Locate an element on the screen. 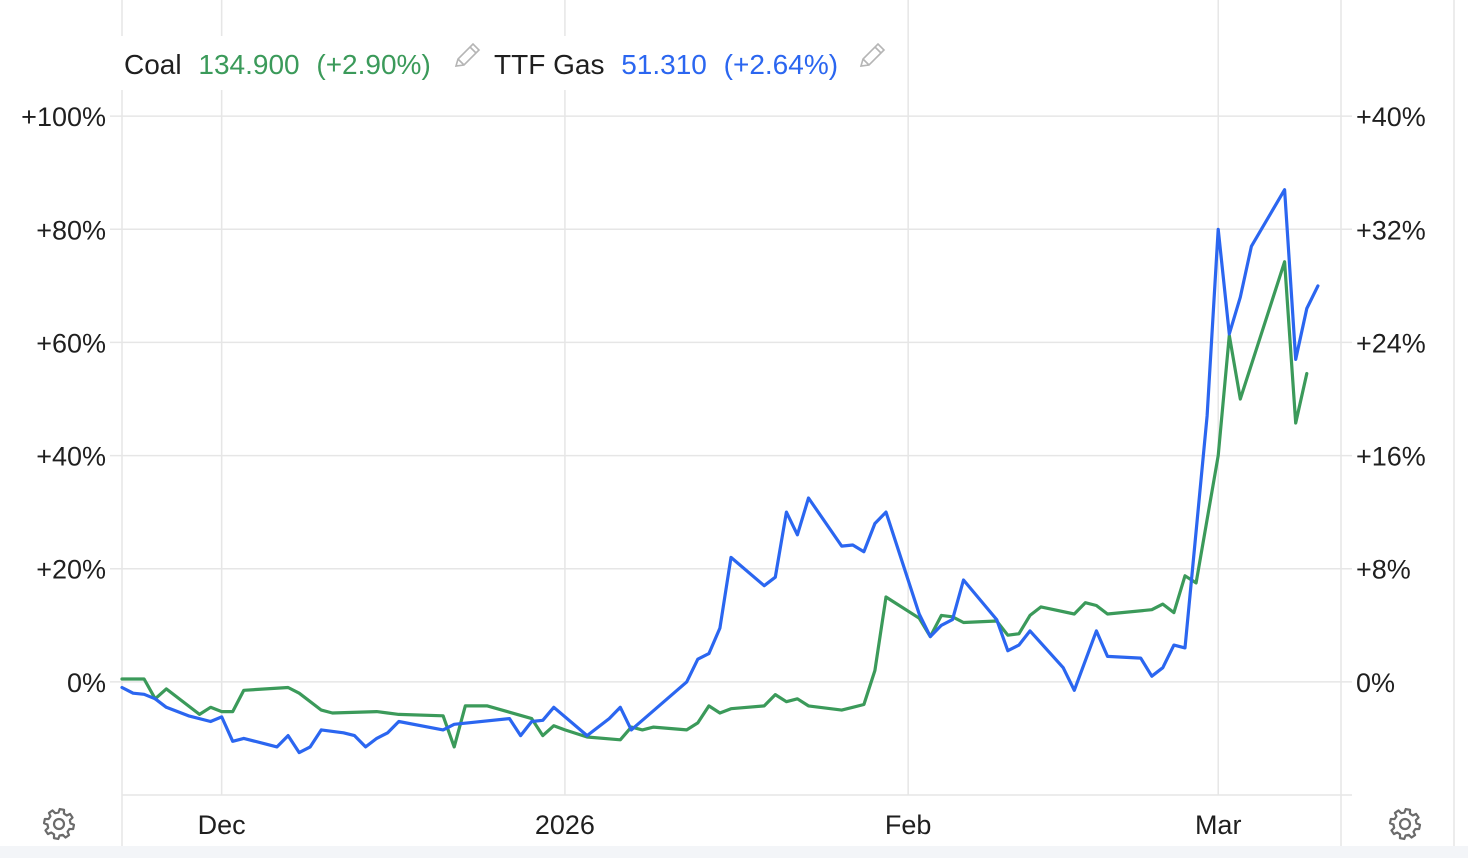 This screenshot has height=858, width=1468. left-axis-tick-label: +40% is located at coordinates (71, 457).